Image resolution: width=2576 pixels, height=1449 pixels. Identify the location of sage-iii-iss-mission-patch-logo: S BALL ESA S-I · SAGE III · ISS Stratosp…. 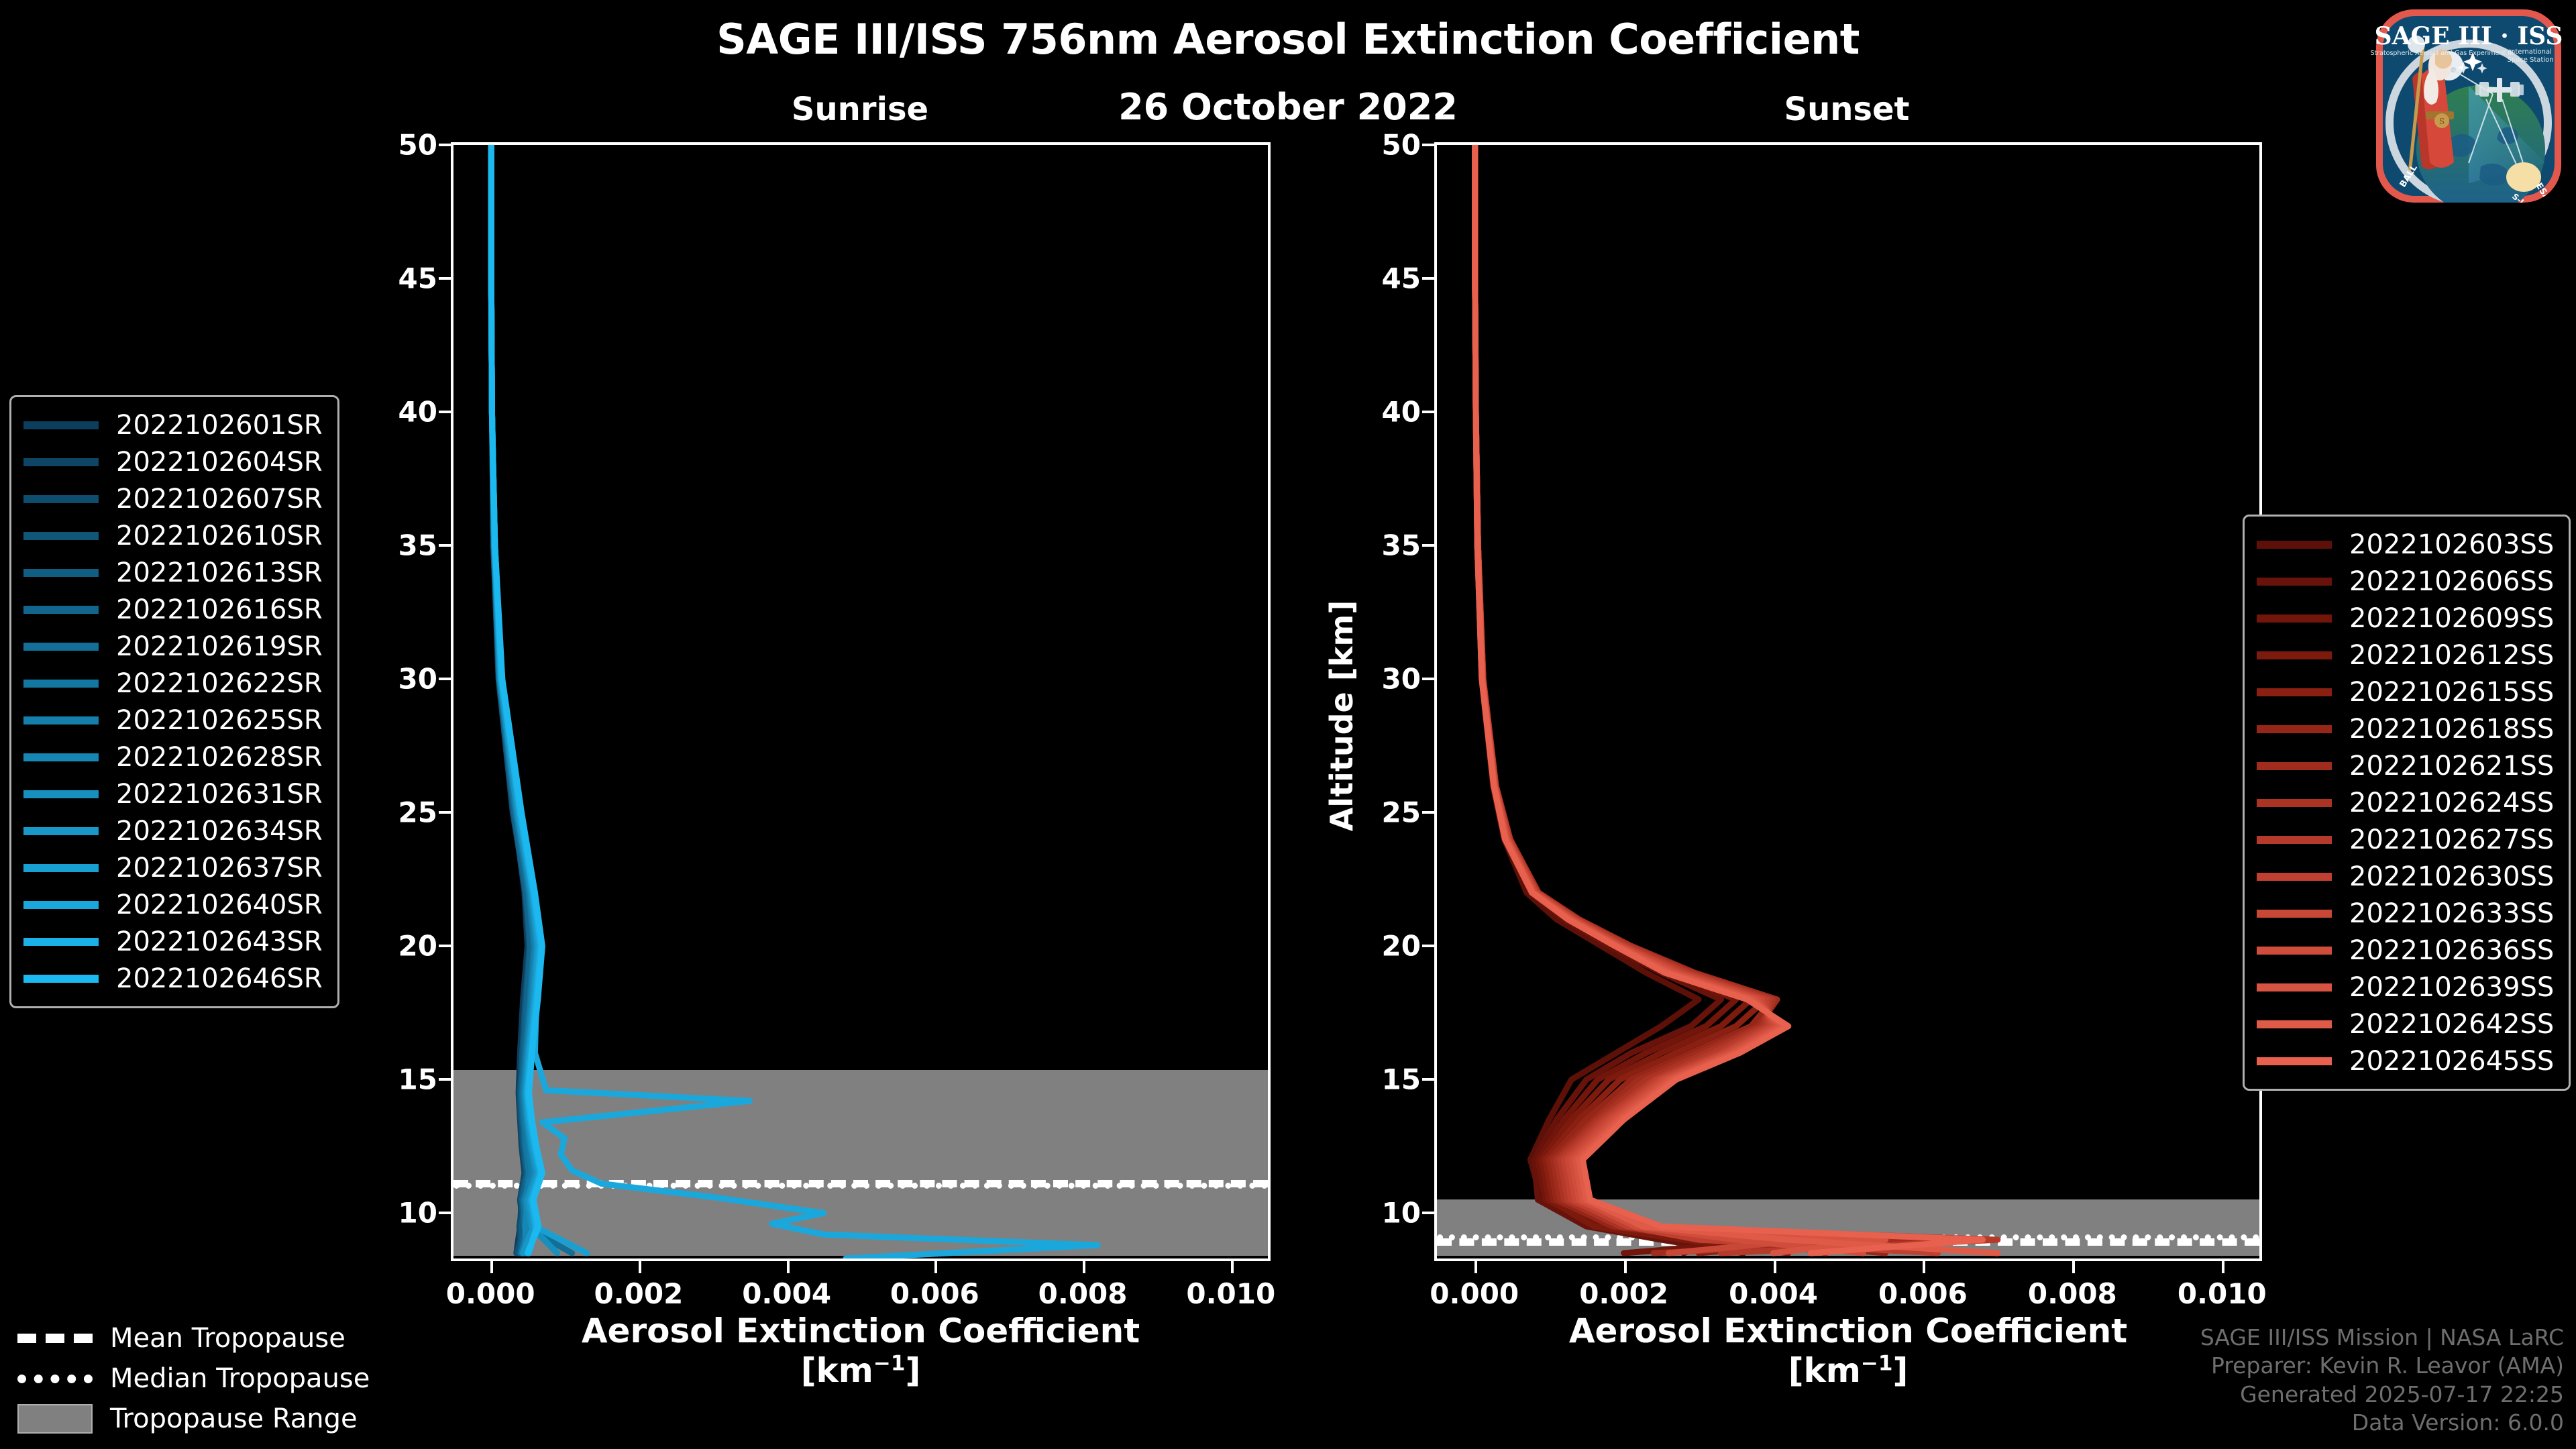
(2466, 106).